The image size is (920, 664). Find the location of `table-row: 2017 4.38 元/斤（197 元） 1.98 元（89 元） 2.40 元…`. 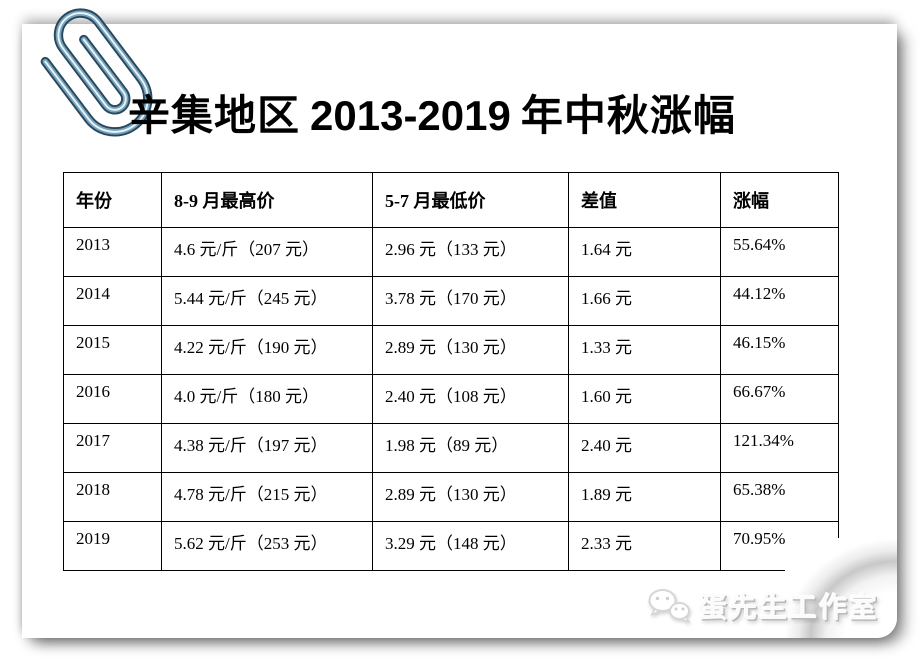

table-row: 2017 4.38 元/斤（197 元） 1.98 元（89 元） 2.40 元… is located at coordinates (451, 448).